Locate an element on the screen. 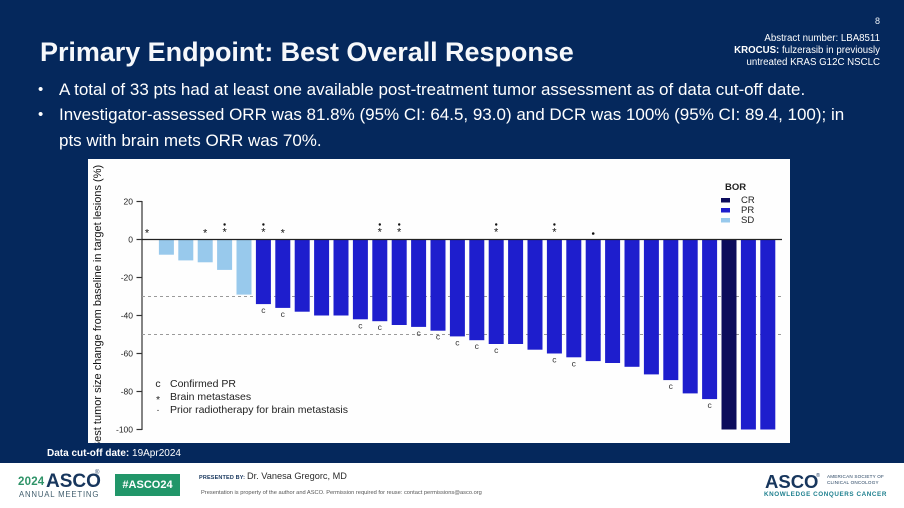  svg-text: -60 is located at coordinates (127, 354).